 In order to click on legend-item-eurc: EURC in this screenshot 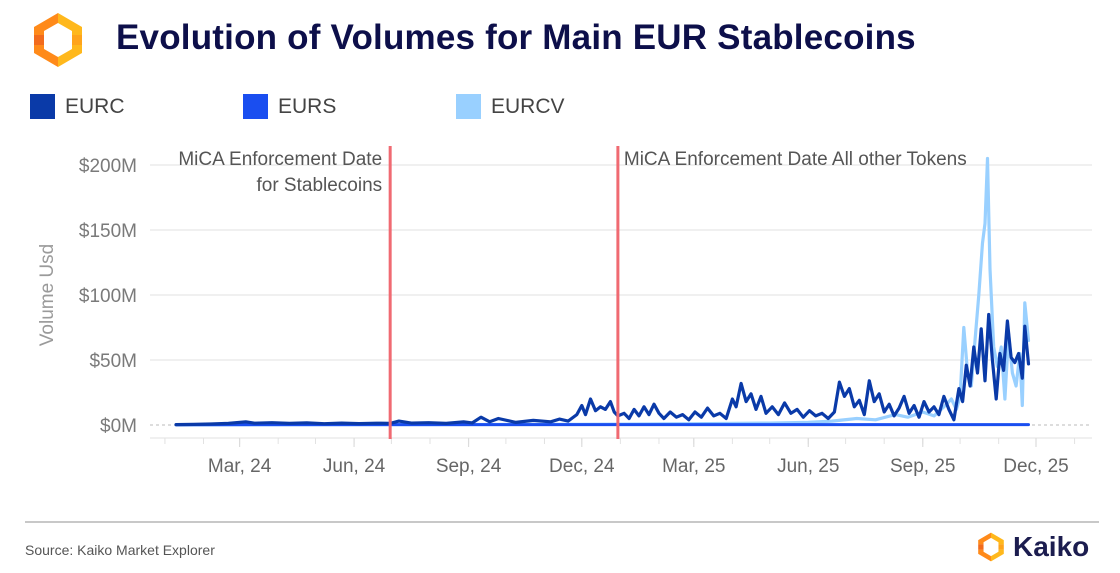, I will do `click(77, 106)`.